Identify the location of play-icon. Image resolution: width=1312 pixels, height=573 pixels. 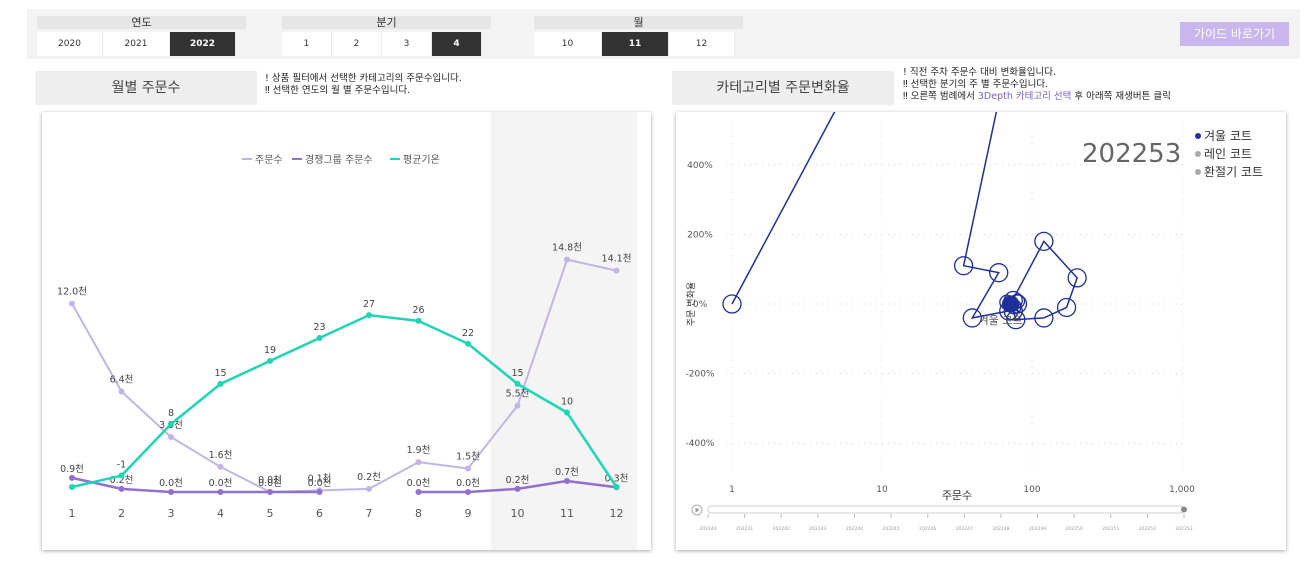
(697, 510).